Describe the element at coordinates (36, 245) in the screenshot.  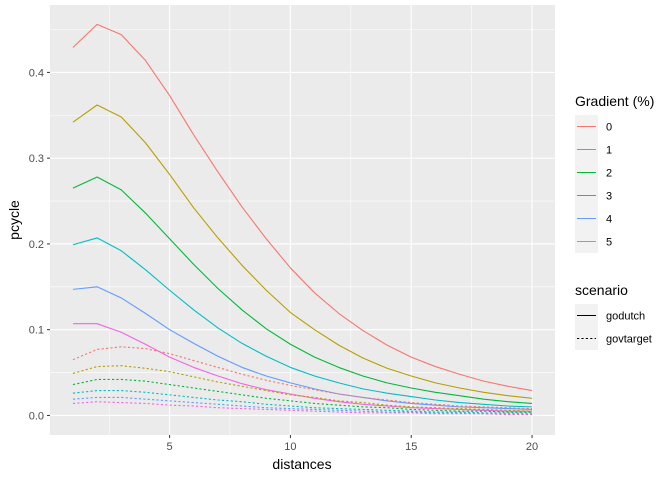
I see `y-tick-label: 0.2` at that location.